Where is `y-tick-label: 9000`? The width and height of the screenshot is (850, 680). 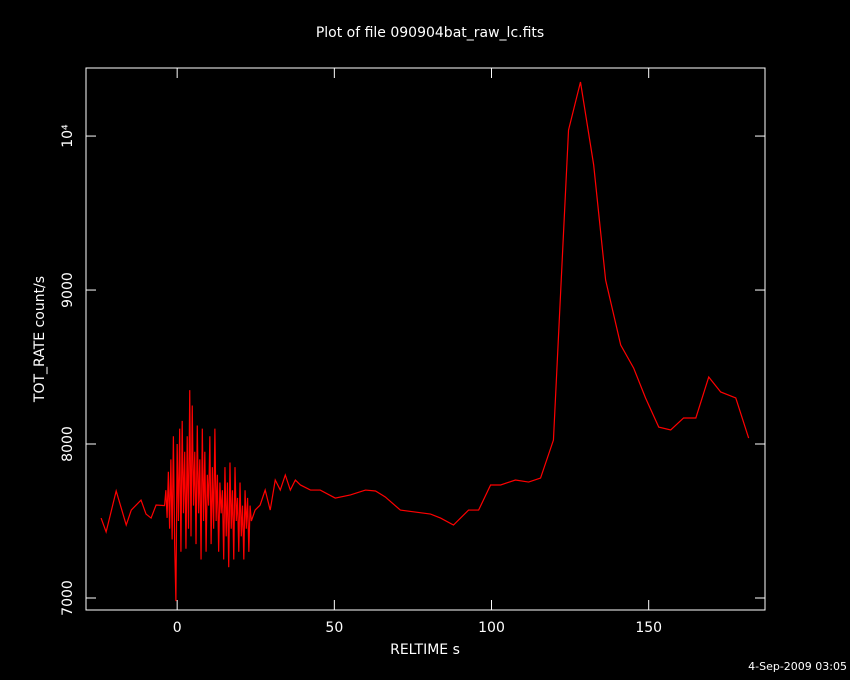 y-tick-label: 9000 is located at coordinates (68, 290).